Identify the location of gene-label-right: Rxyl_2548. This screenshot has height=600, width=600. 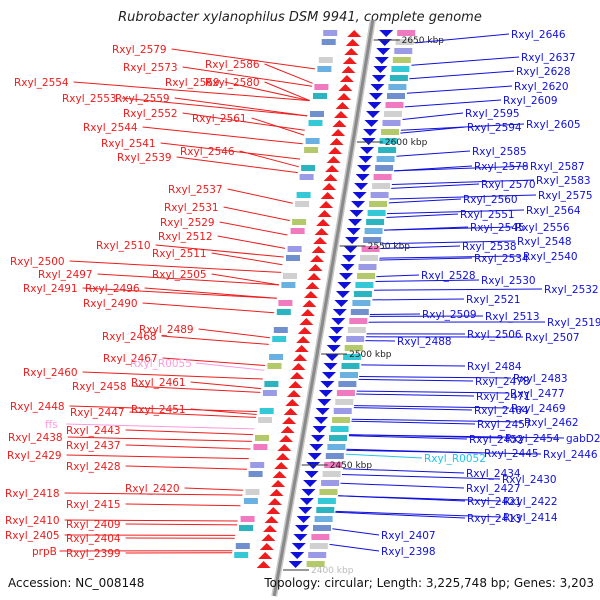
(544, 242).